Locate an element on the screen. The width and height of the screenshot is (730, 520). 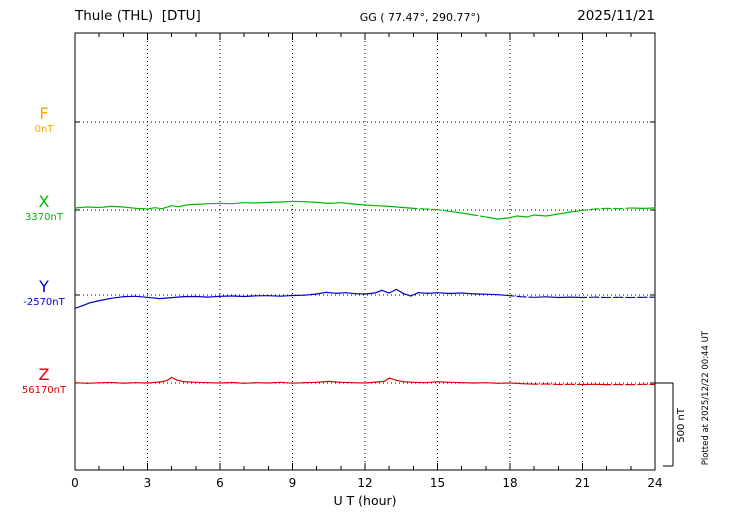
series-label-x: X 3370nT is located at coordinates (44, 207).